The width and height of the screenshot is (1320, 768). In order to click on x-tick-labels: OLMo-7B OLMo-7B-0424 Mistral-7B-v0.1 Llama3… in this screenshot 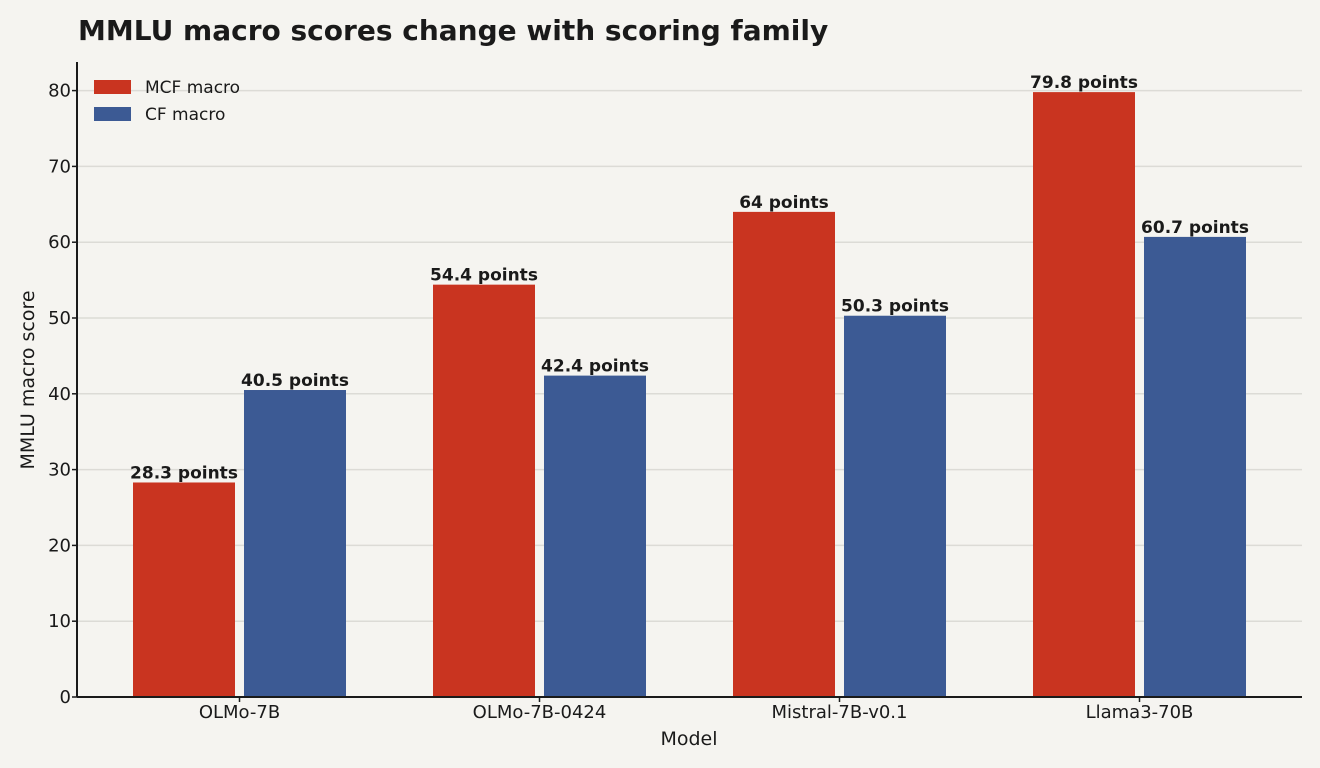, I will do `click(696, 710)`.